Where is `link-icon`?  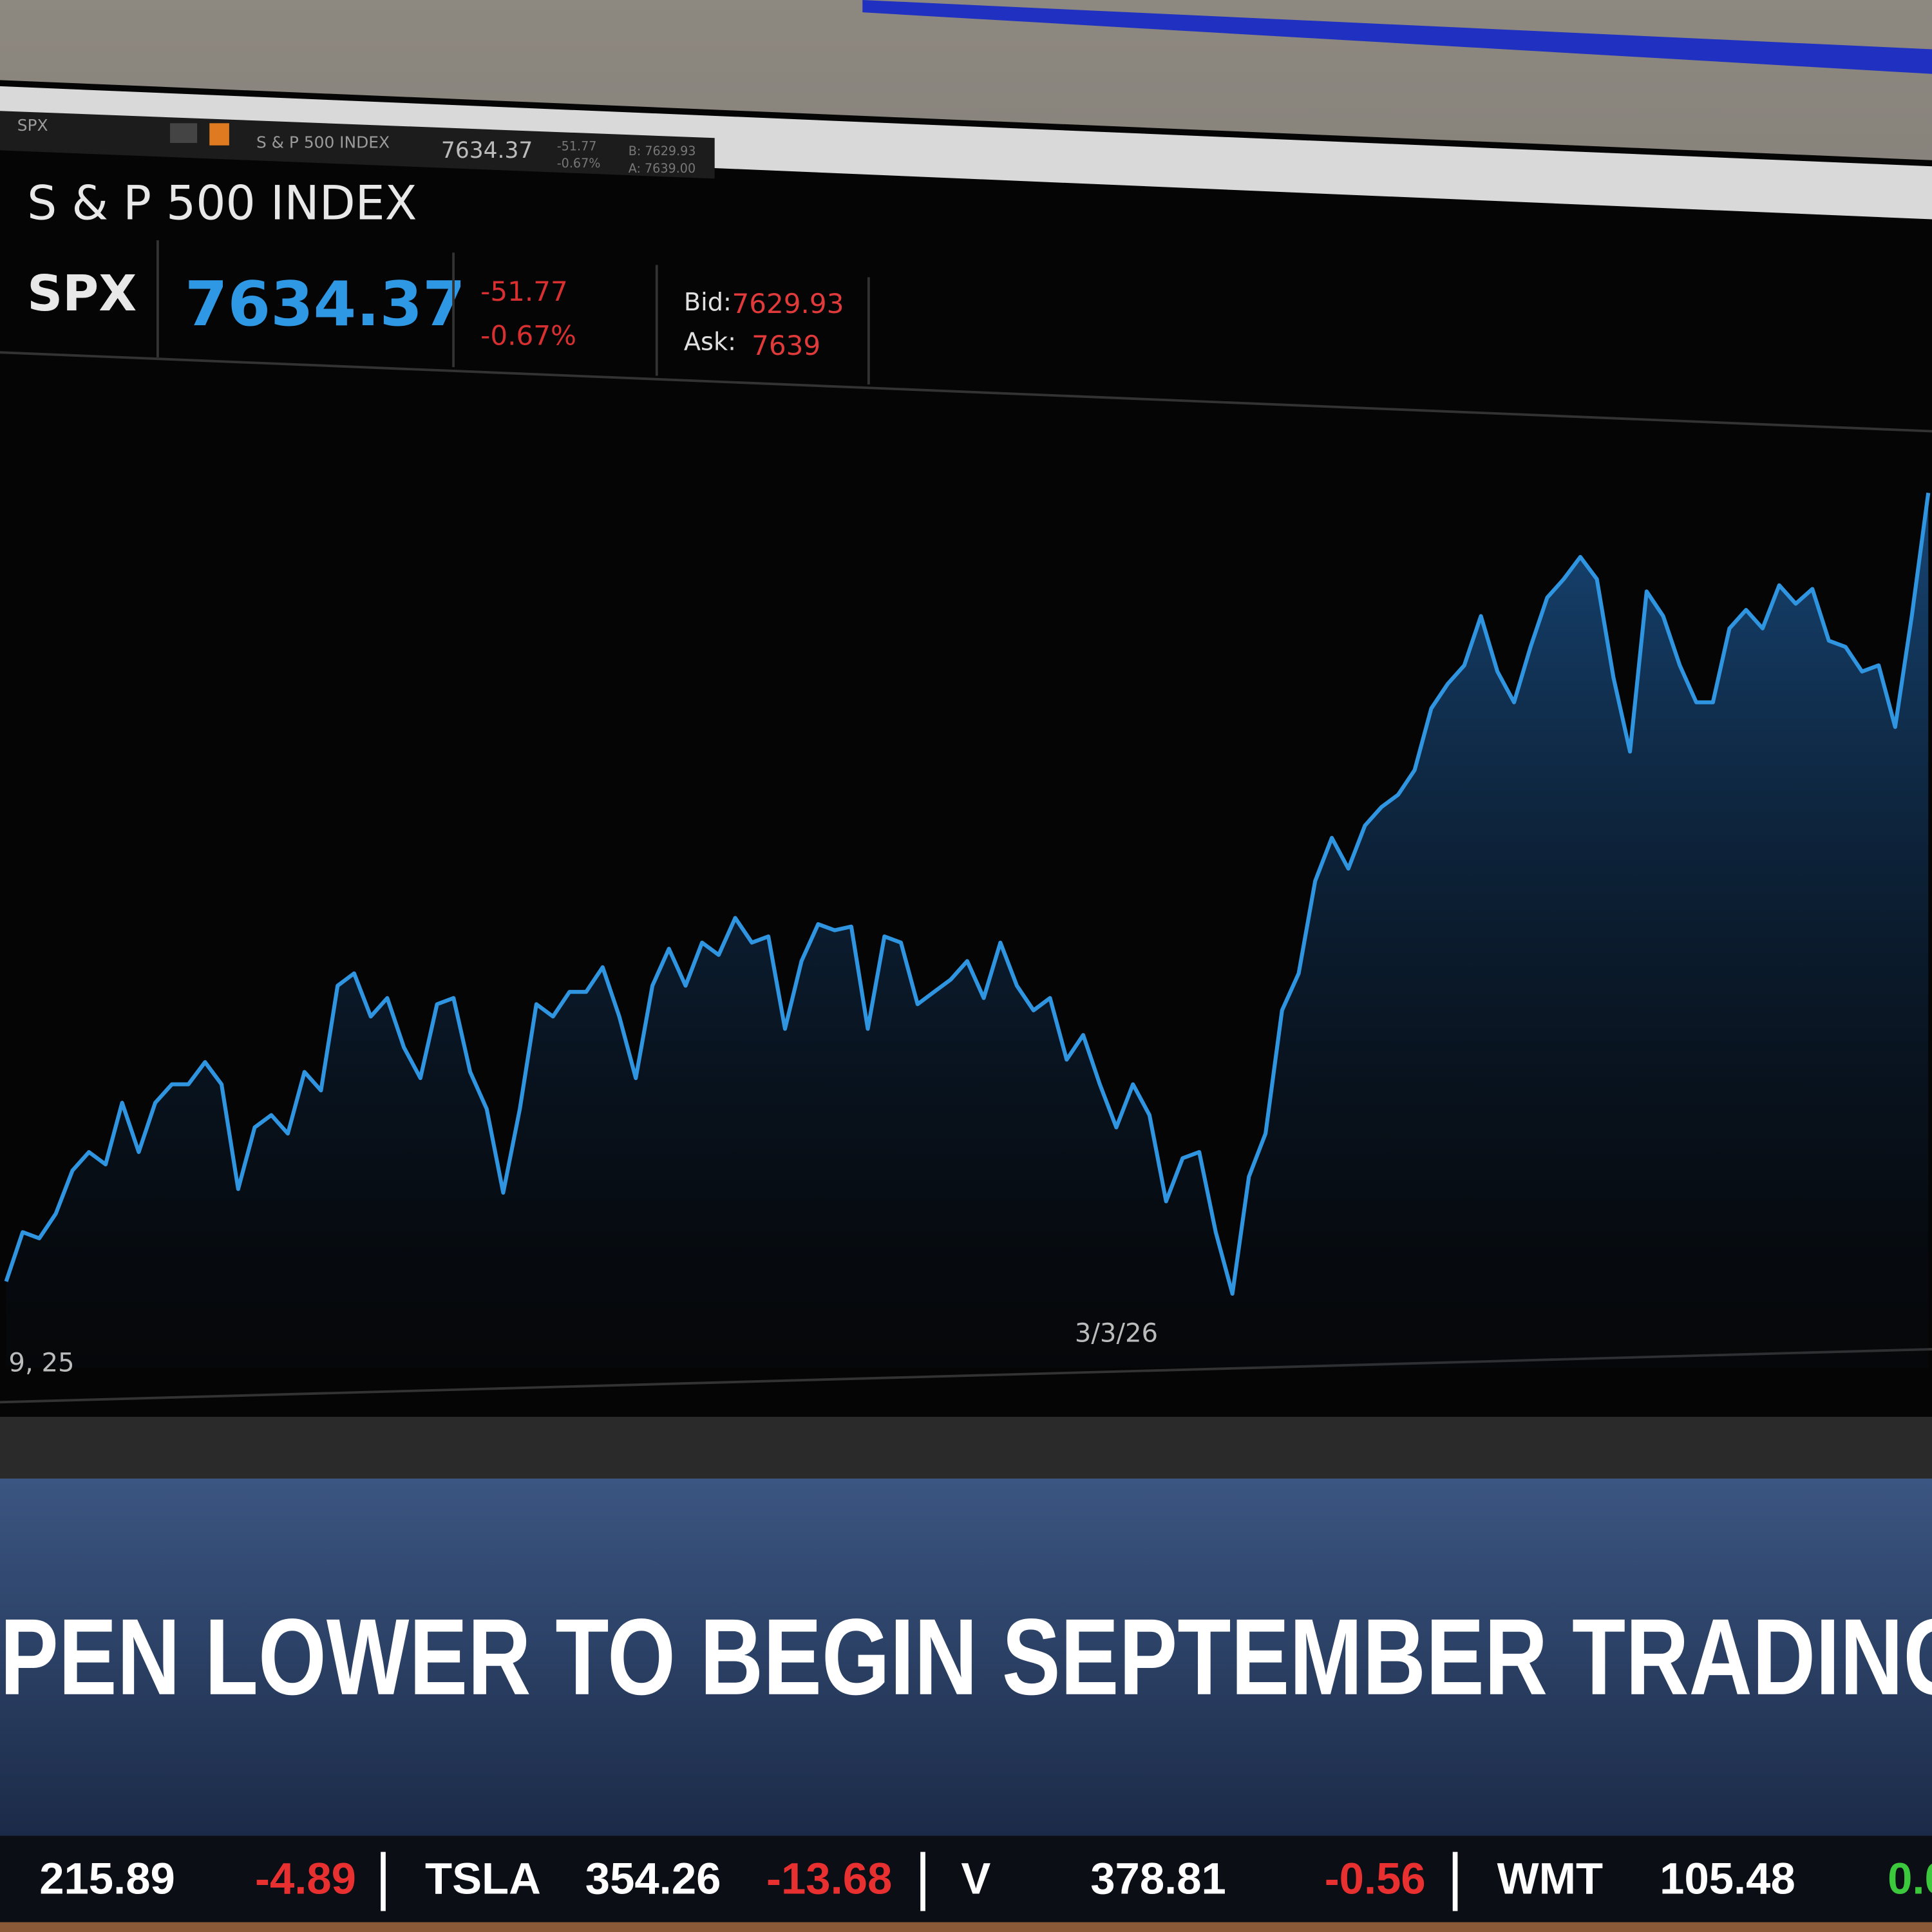
link-icon is located at coordinates (219, 135).